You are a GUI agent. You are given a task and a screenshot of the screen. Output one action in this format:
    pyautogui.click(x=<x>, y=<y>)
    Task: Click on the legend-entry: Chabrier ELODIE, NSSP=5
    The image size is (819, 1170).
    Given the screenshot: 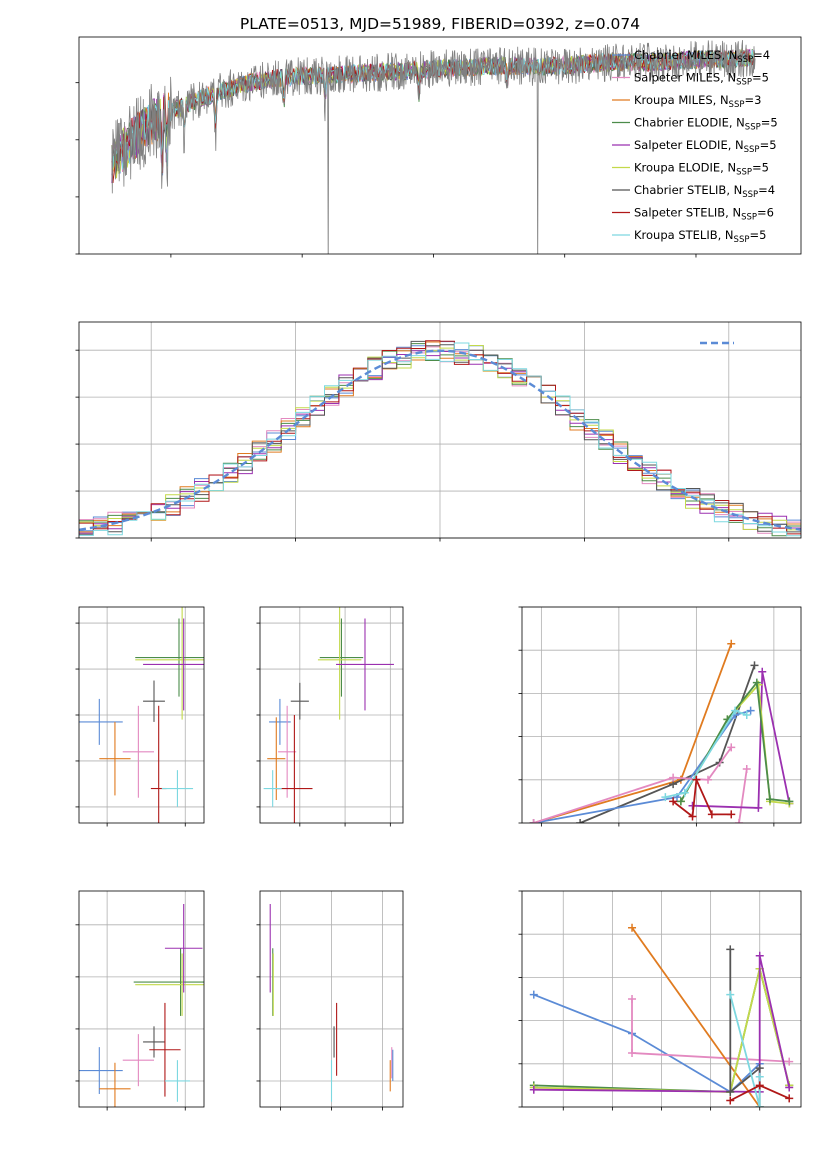 What is the action you would take?
    pyautogui.click(x=706, y=124)
    